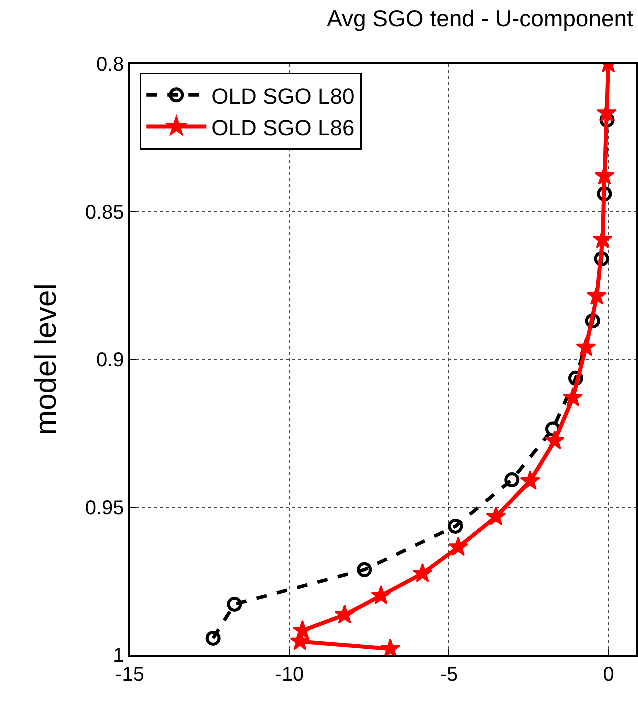 This screenshot has width=638, height=701. Describe the element at coordinates (480, 19) in the screenshot. I see `chart-title: Avg SGO tend - U-component` at that location.